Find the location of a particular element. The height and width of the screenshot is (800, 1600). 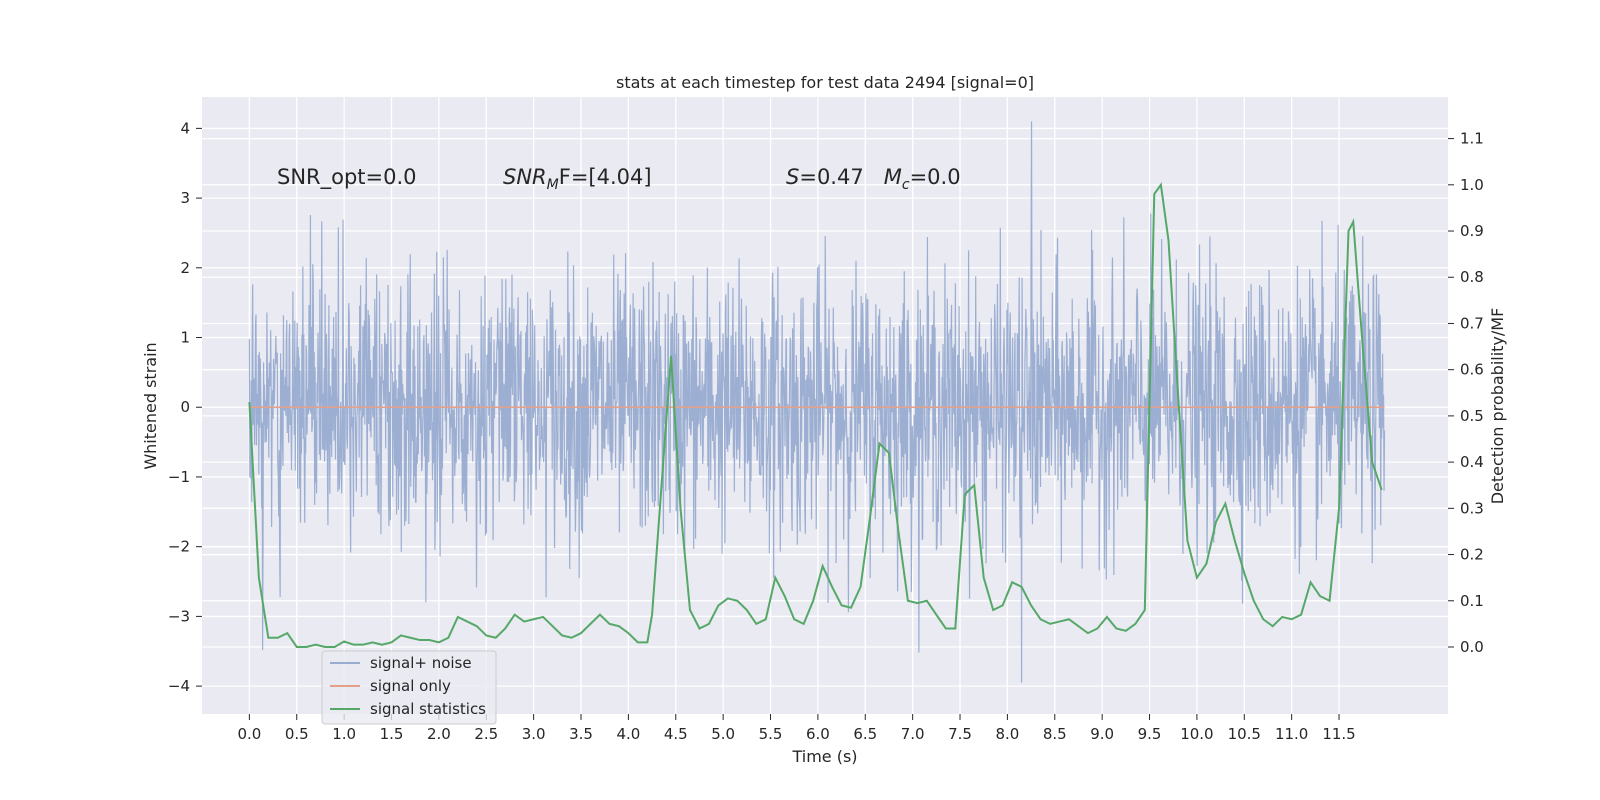

x-axis-label: Time (s) is located at coordinates (824, 756).